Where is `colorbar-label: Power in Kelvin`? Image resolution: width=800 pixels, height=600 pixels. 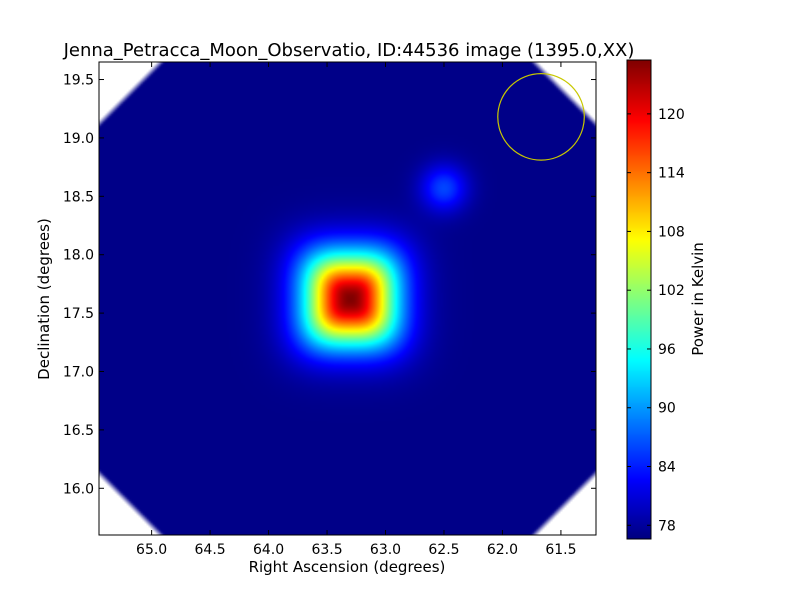
colorbar-label: Power in Kelvin is located at coordinates (698, 299).